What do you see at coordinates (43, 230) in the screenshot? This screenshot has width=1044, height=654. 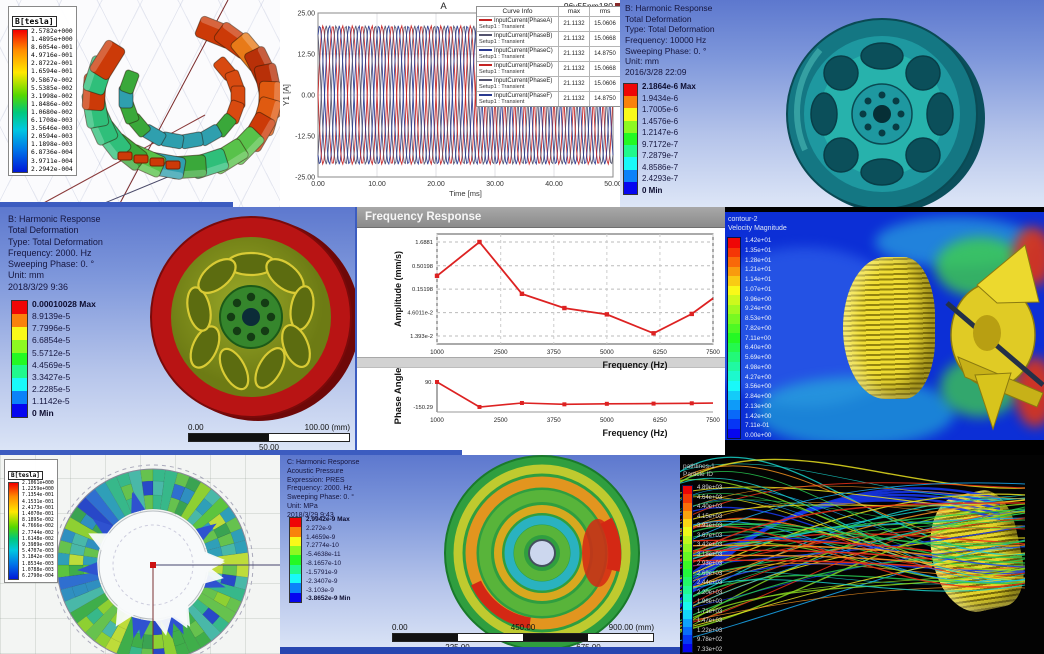 I see `header-line: Total Deformation` at bounding box center [43, 230].